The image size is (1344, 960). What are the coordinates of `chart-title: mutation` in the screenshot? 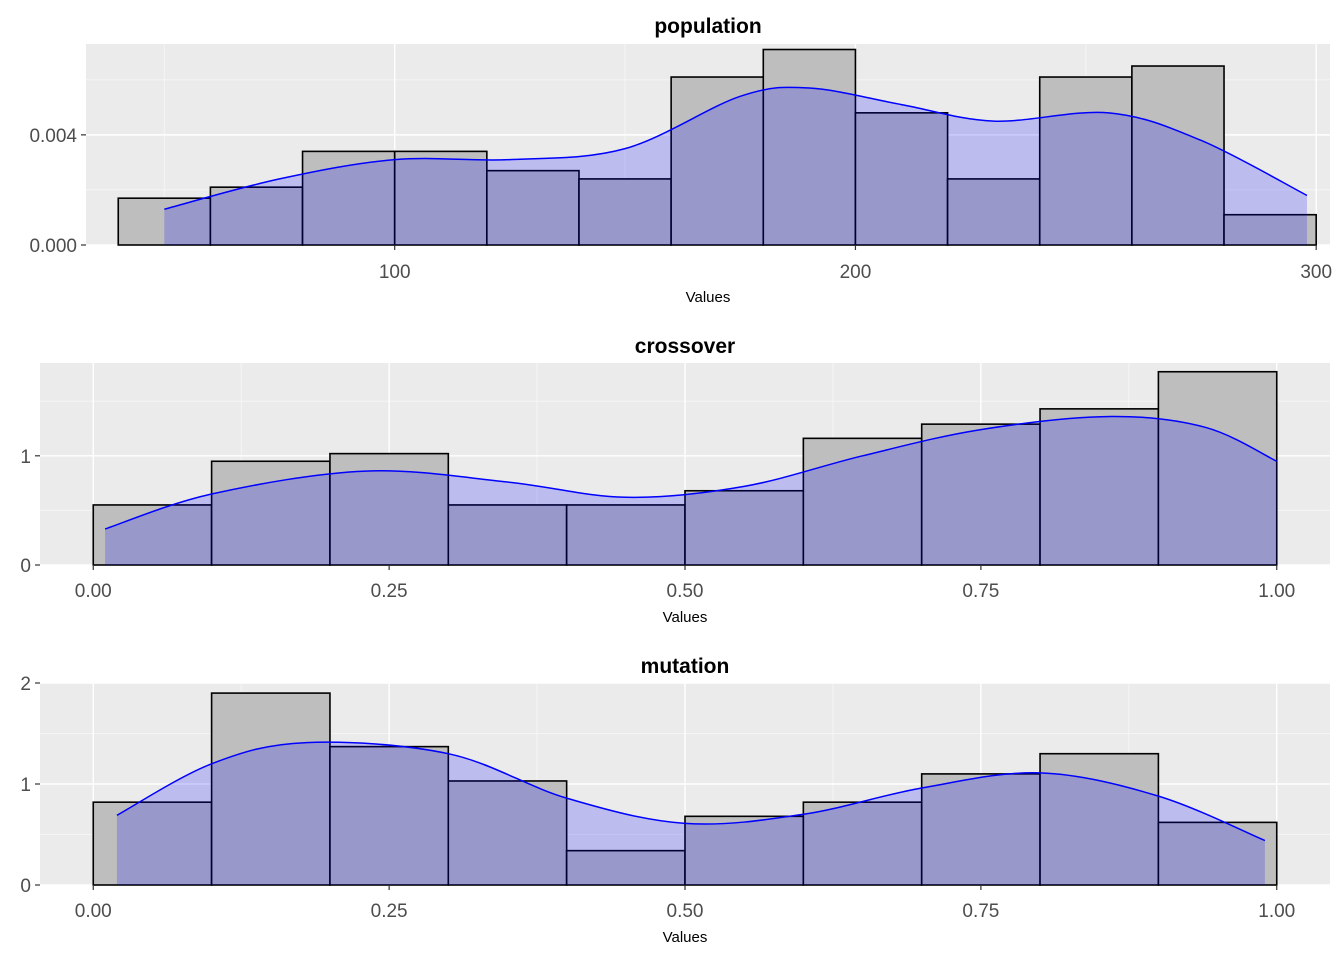 It's located at (685, 666).